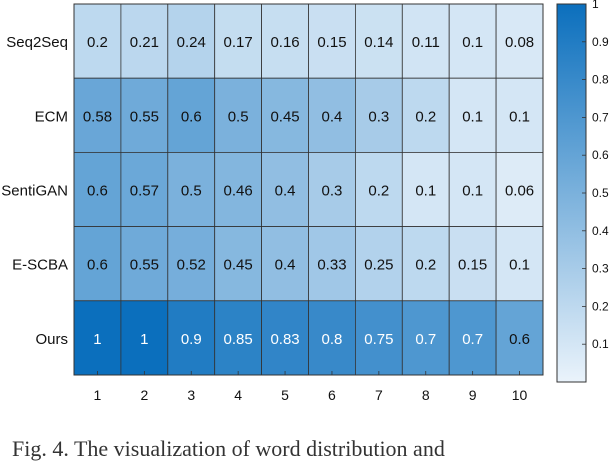 Image resolution: width=616 pixels, height=466 pixels. Describe the element at coordinates (426, 395) in the screenshot. I see `column-label: 8` at that location.